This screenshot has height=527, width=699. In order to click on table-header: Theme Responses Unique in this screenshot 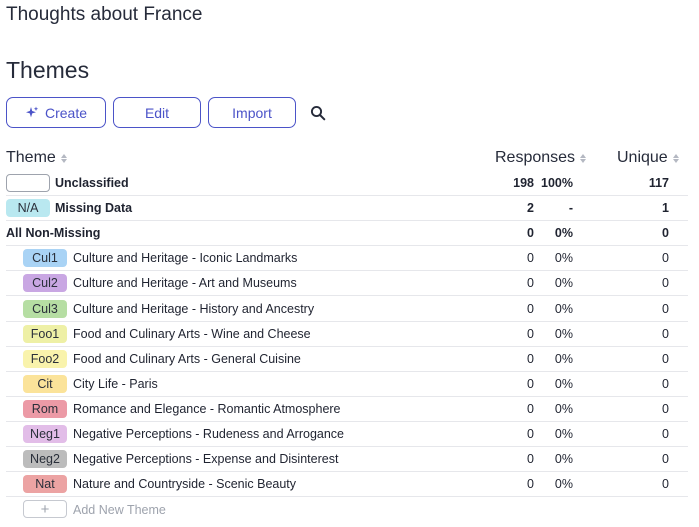, I will do `click(347, 158)`.